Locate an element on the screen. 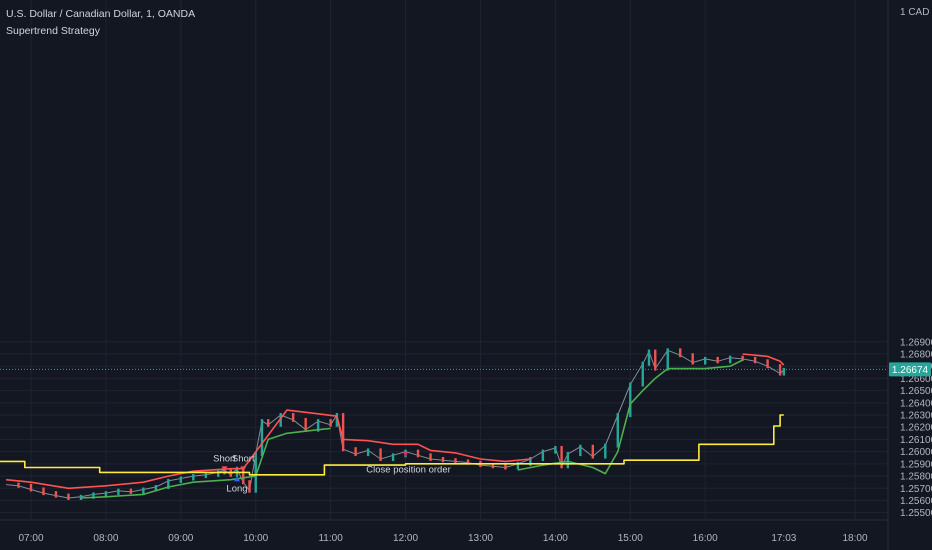  x-tick-label: 07:00 is located at coordinates (30, 538).